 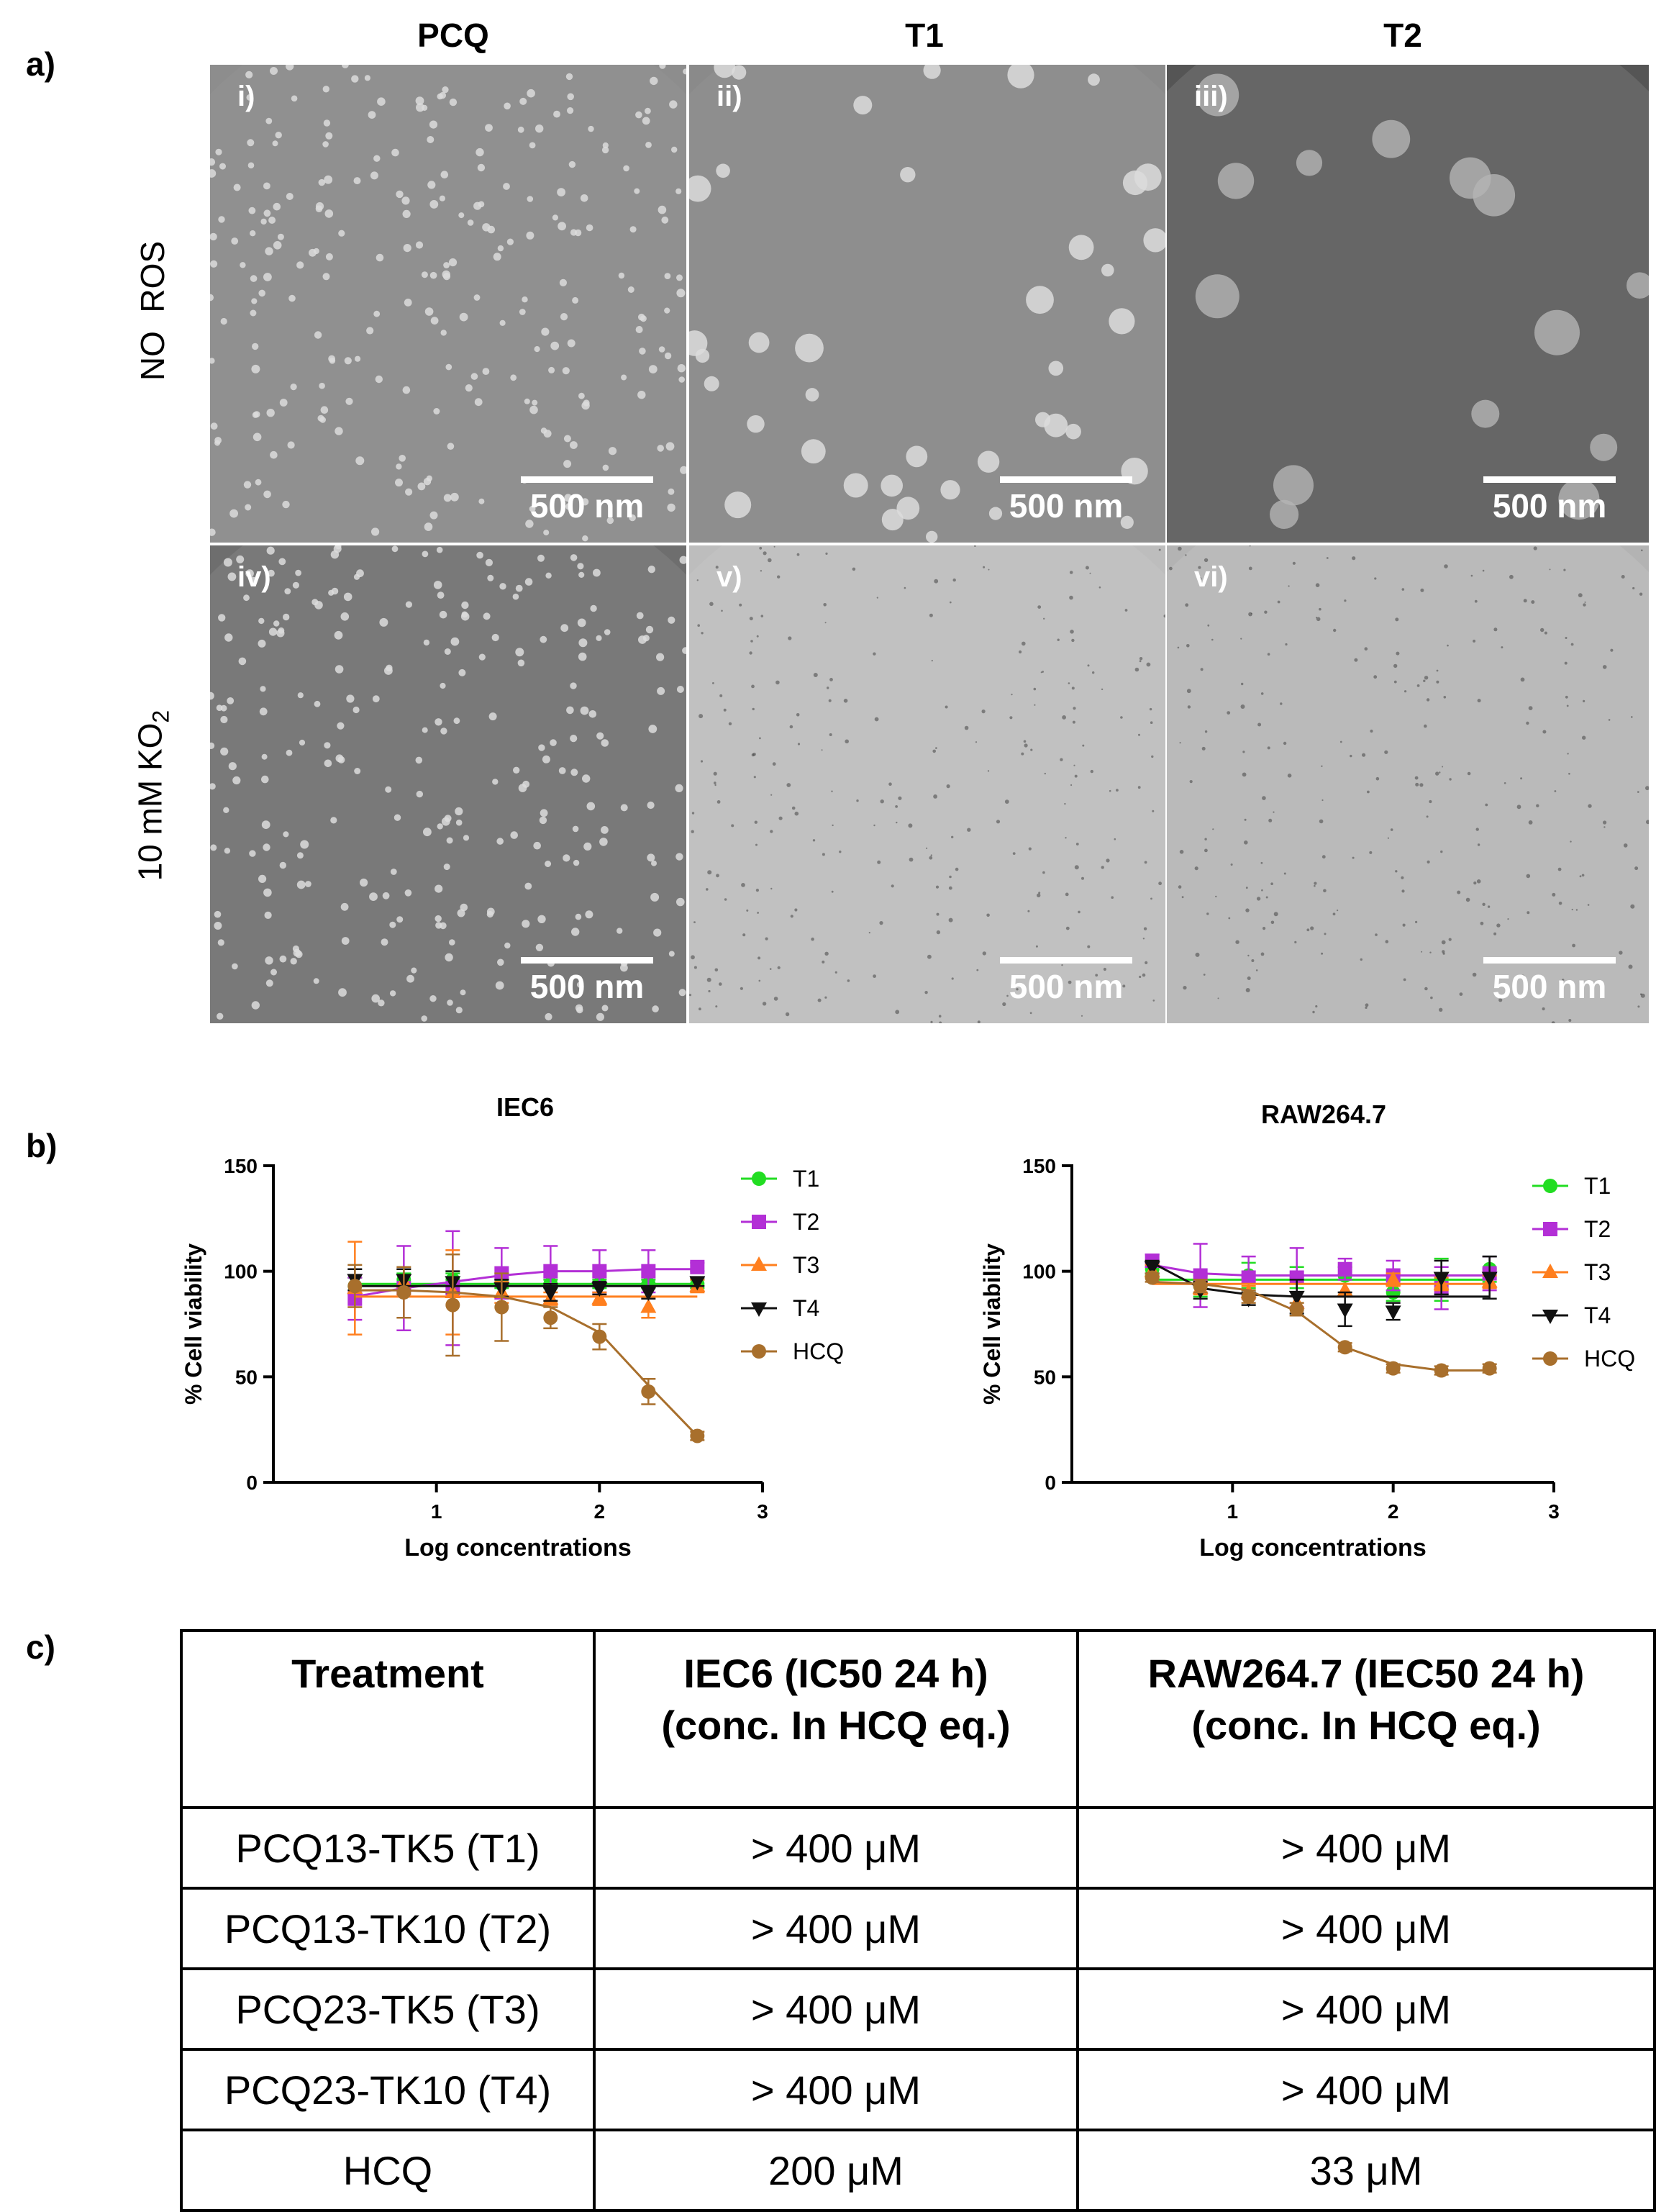 What do you see at coordinates (388, 2009) in the screenshot?
I see `table-cell: PCQ23-TK5 (T3)` at bounding box center [388, 2009].